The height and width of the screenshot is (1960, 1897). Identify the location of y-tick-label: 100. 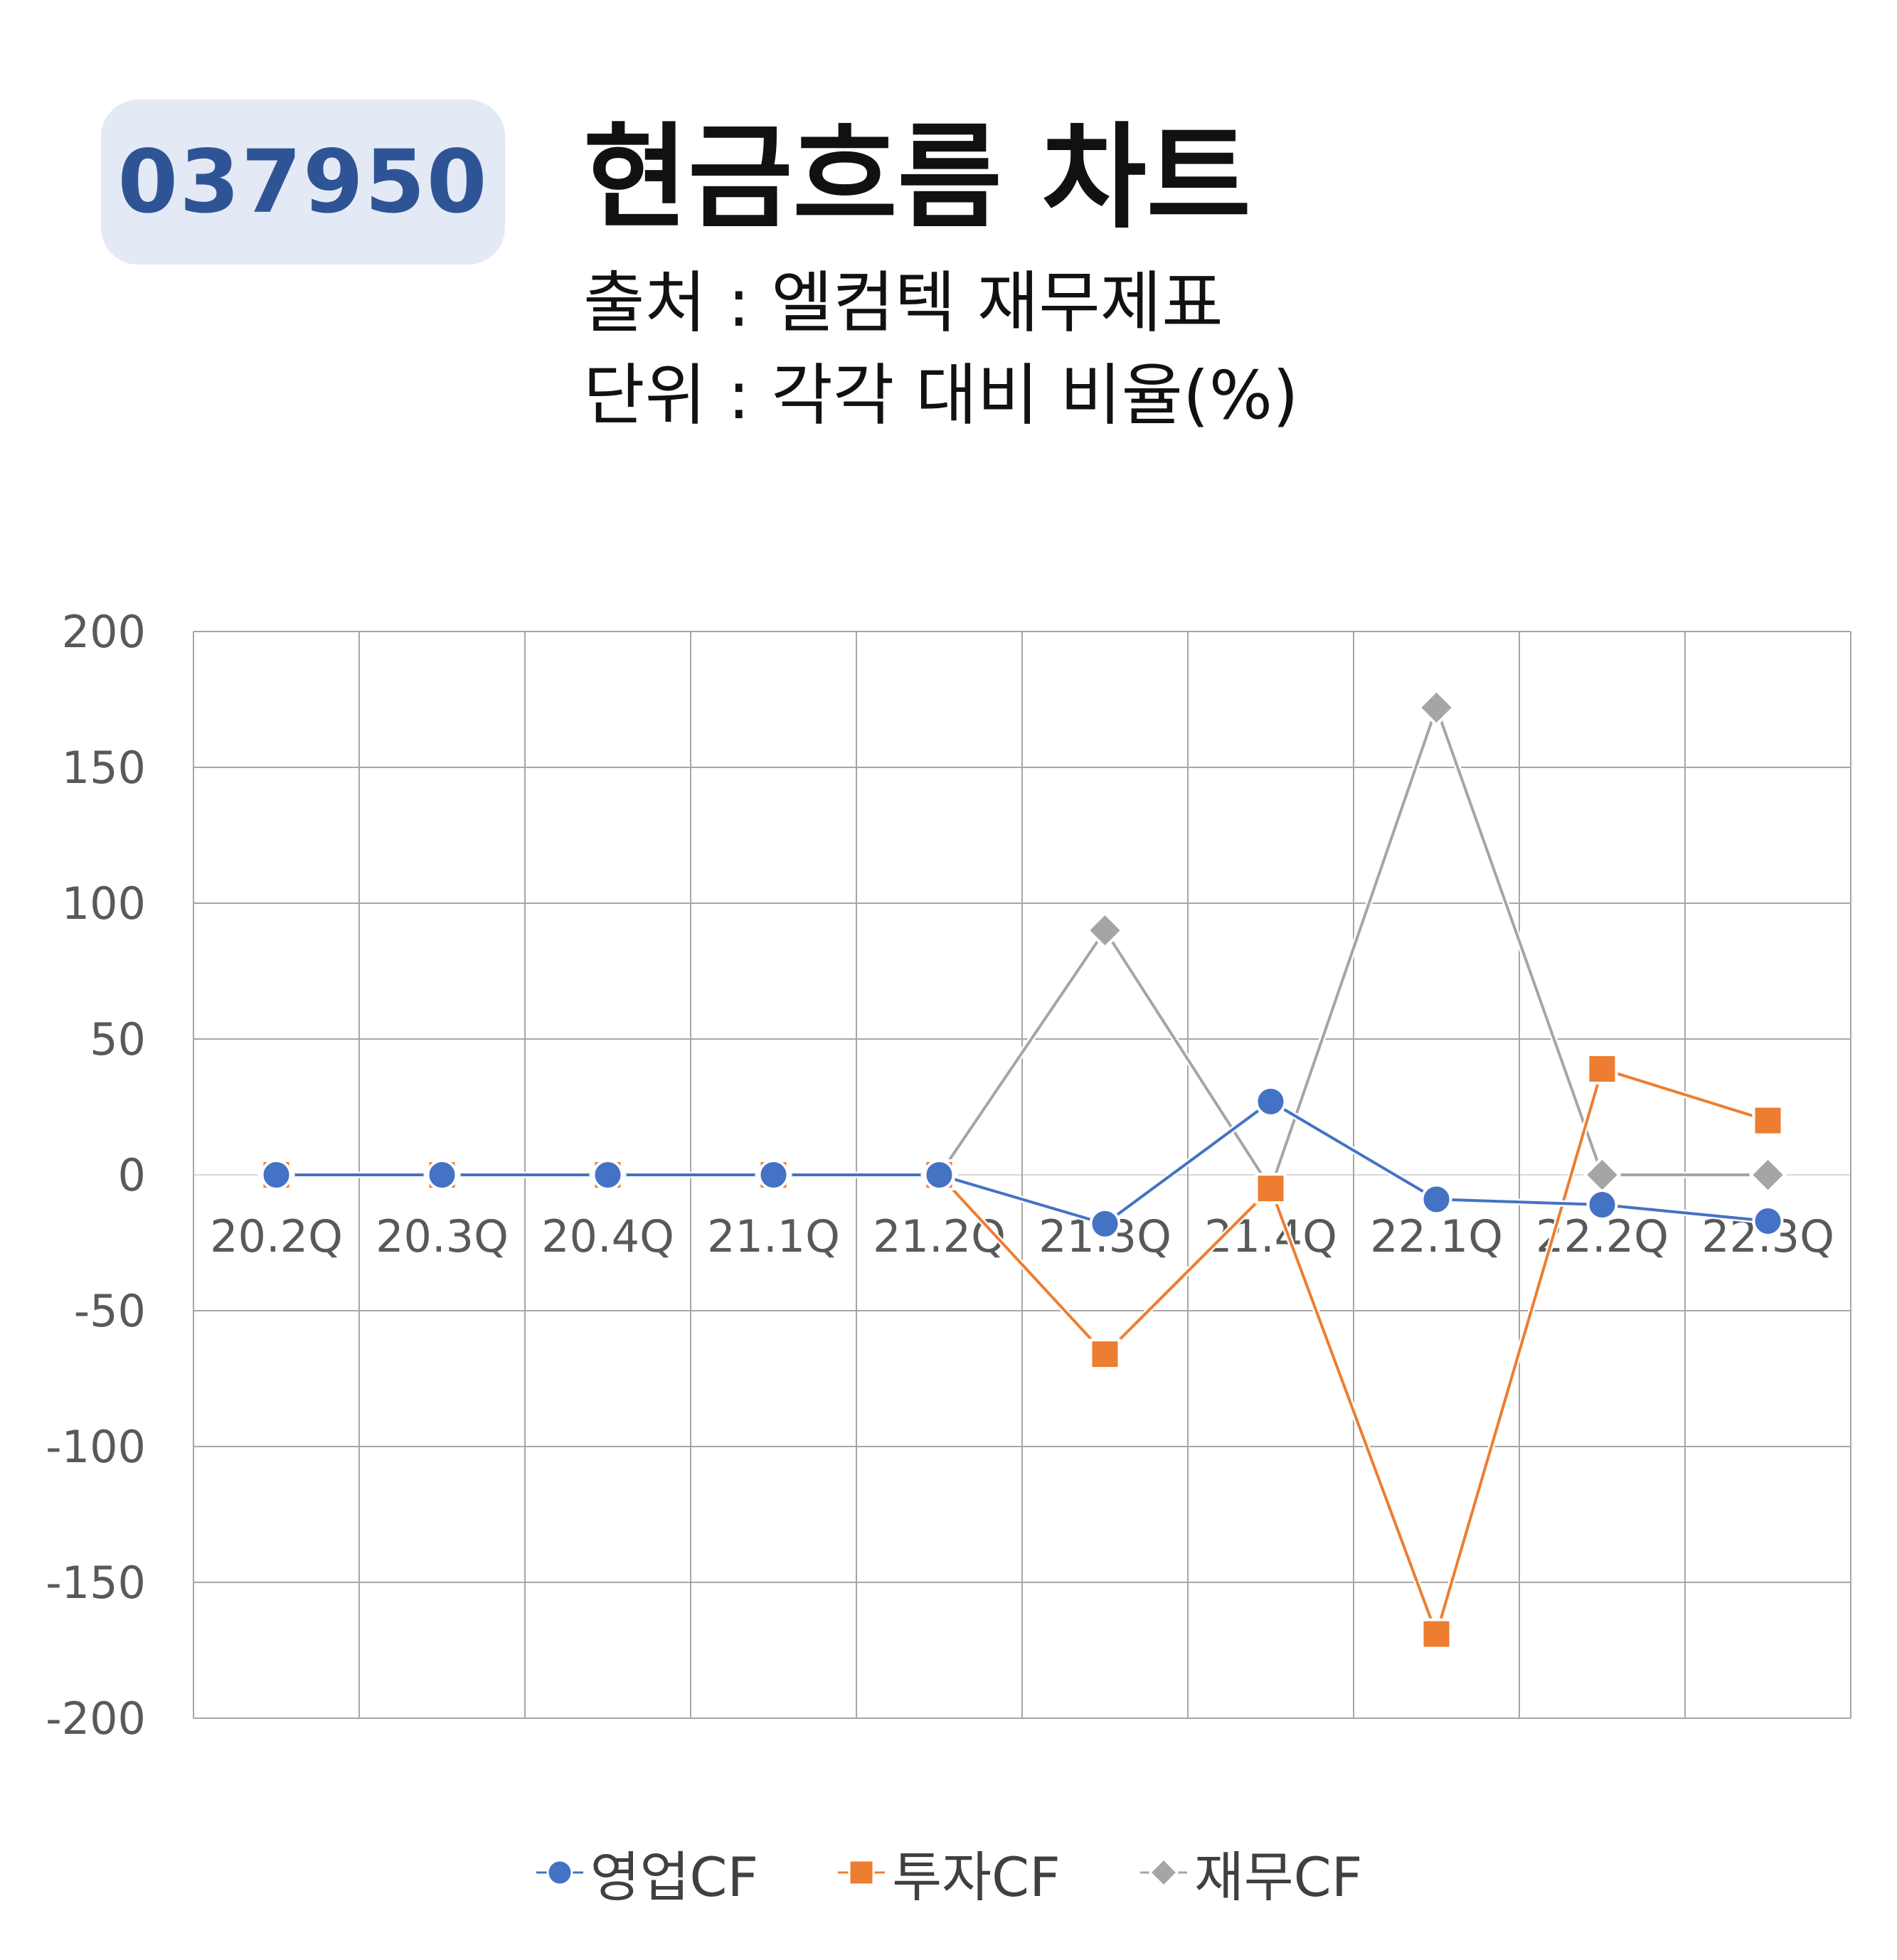
(104, 904).